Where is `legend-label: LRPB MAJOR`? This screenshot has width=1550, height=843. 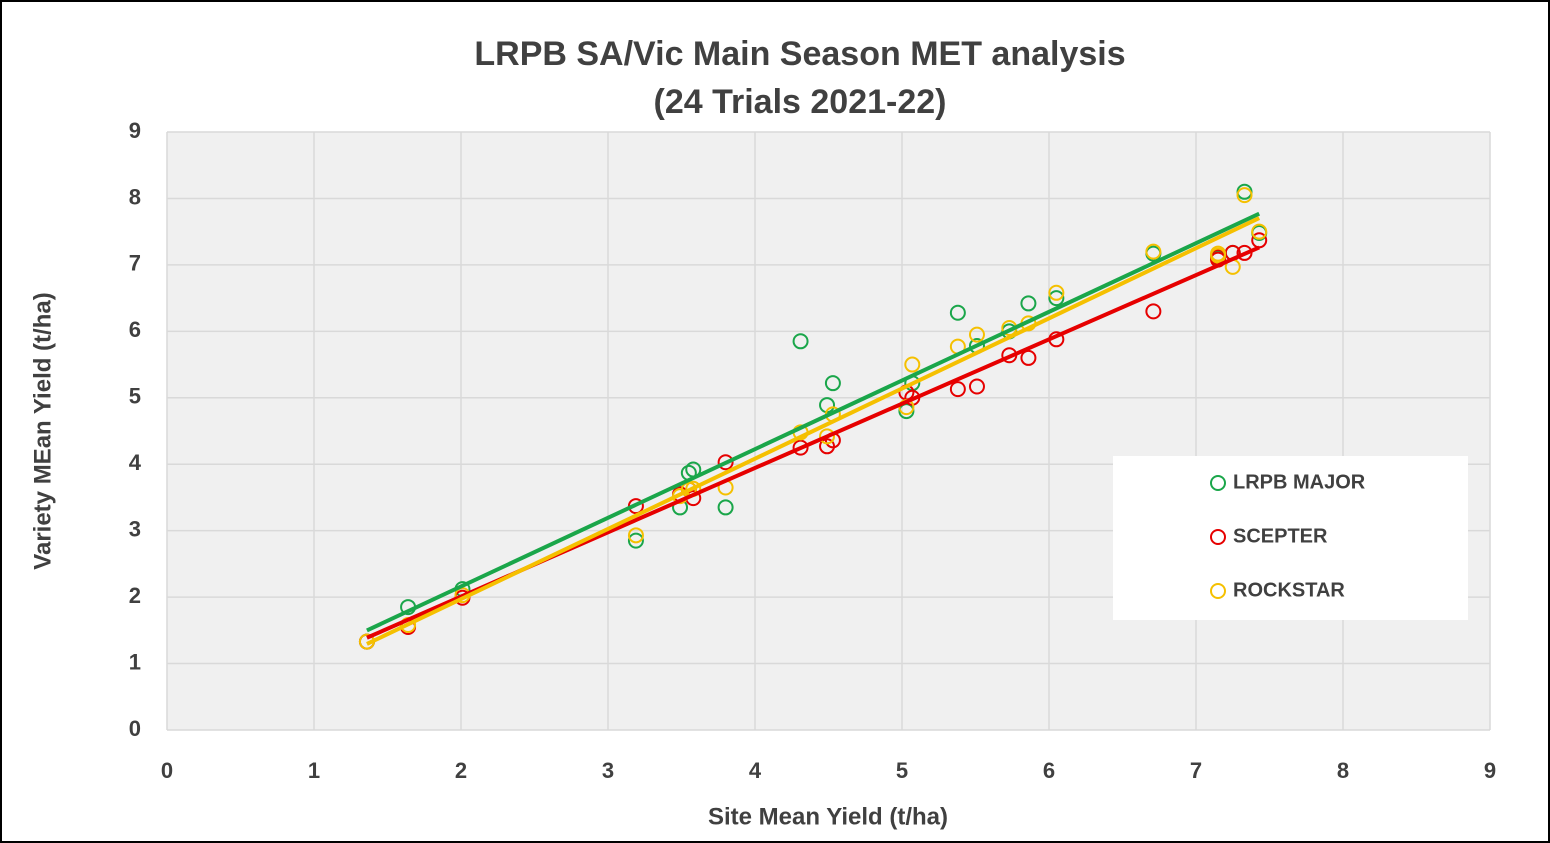
legend-label: LRPB MAJOR is located at coordinates (1299, 482).